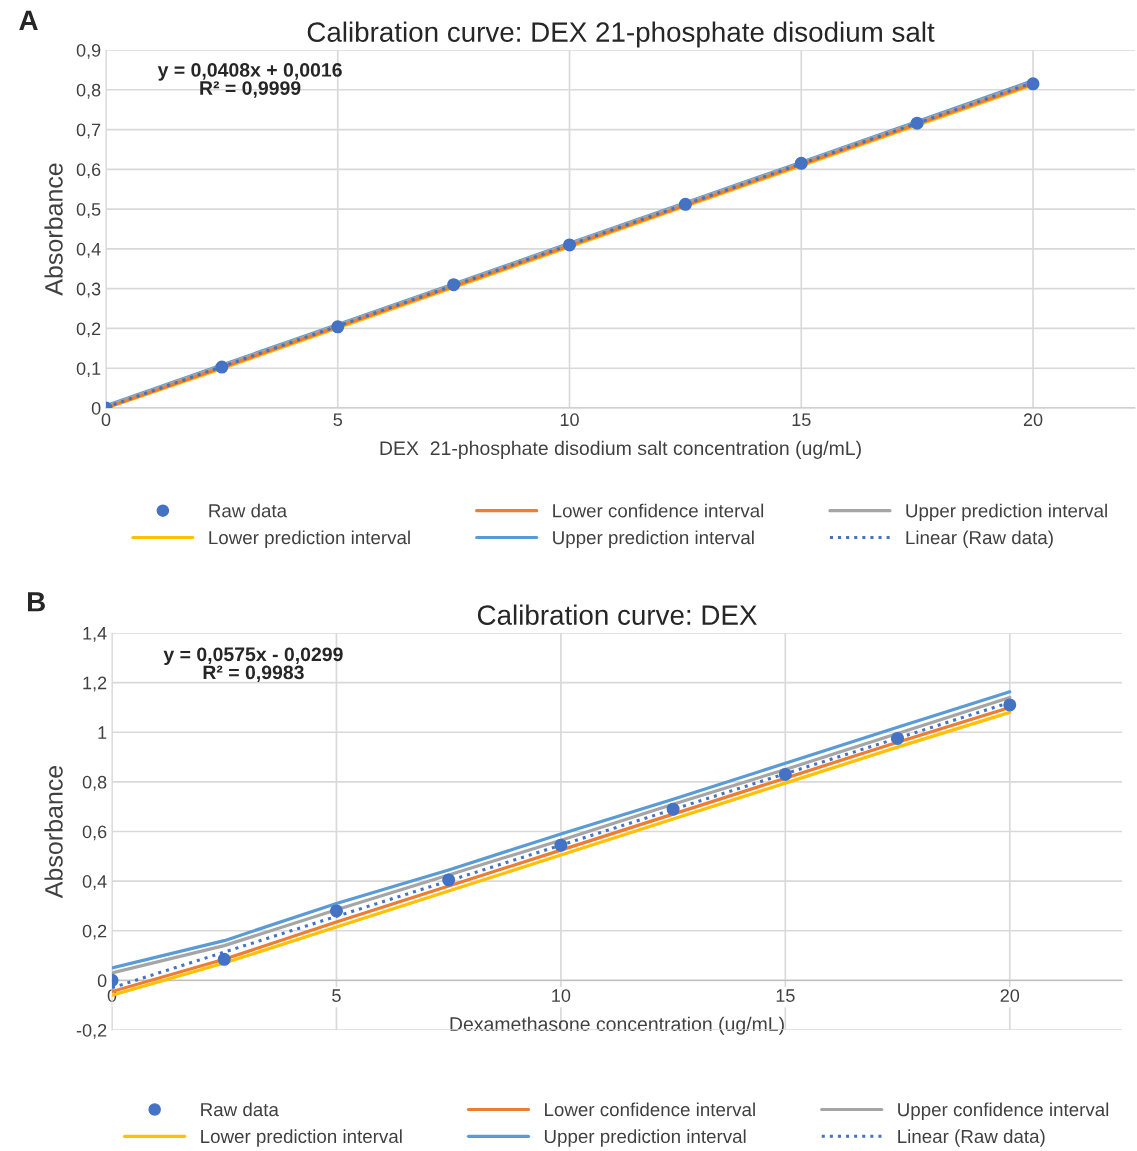  I want to click on x-axis-title: Dexamethasone concentration (ug/mL), so click(617, 1025).